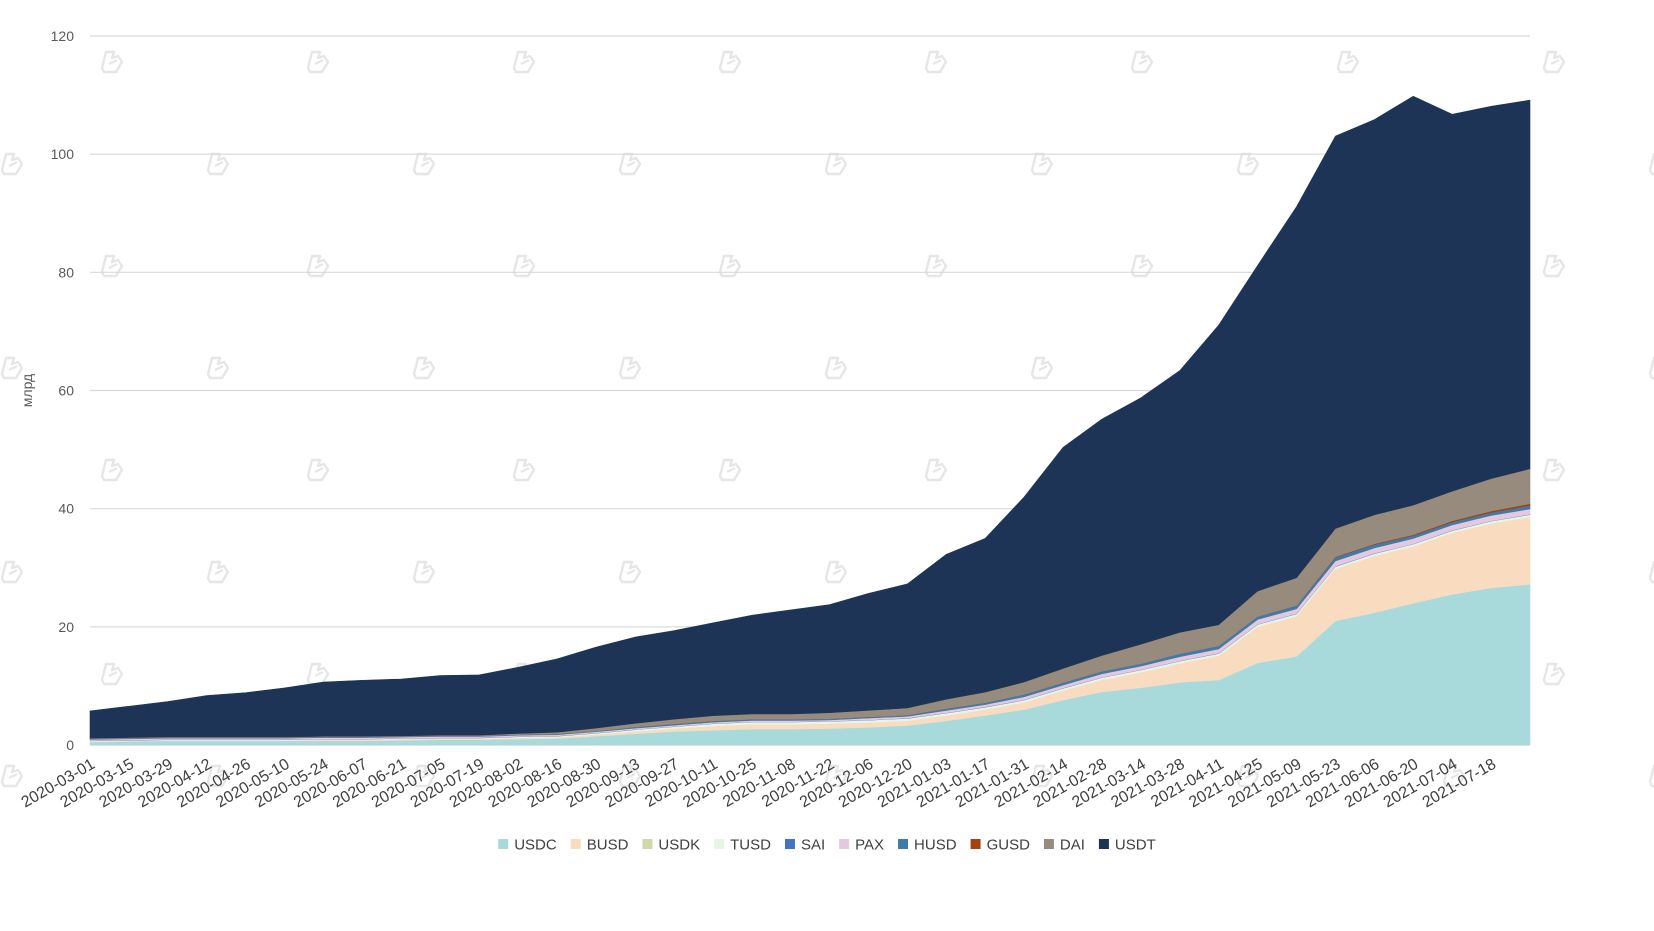 The width and height of the screenshot is (1654, 931). I want to click on legend-item-busd: BUSD, so click(599, 845).